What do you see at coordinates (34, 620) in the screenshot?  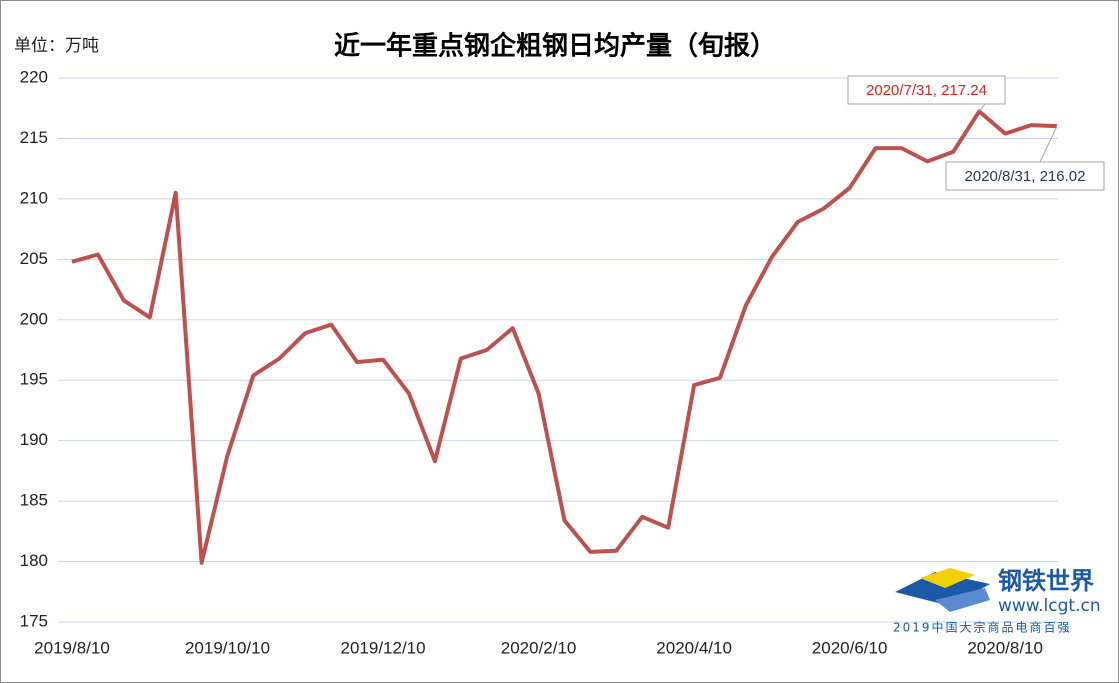 I see `y-tick-label: 175` at bounding box center [34, 620].